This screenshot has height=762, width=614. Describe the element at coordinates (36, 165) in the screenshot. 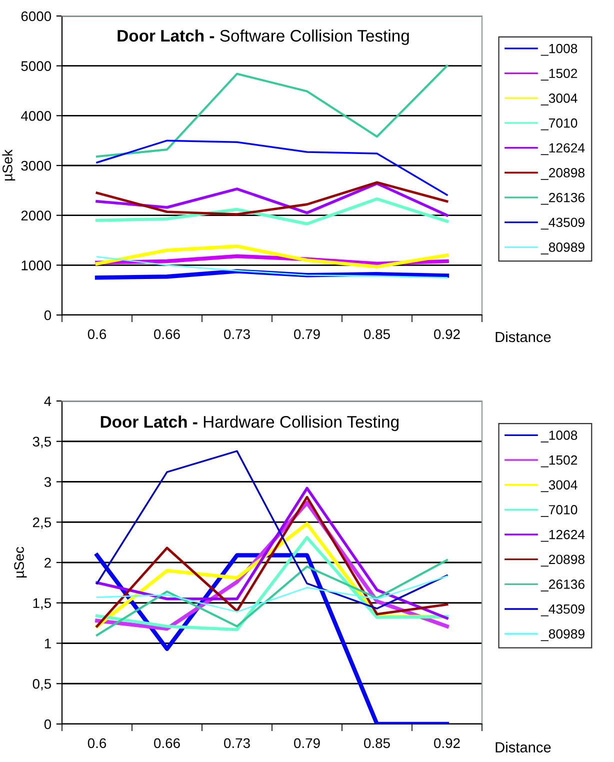

I see `y-tick-label: 3000` at that location.